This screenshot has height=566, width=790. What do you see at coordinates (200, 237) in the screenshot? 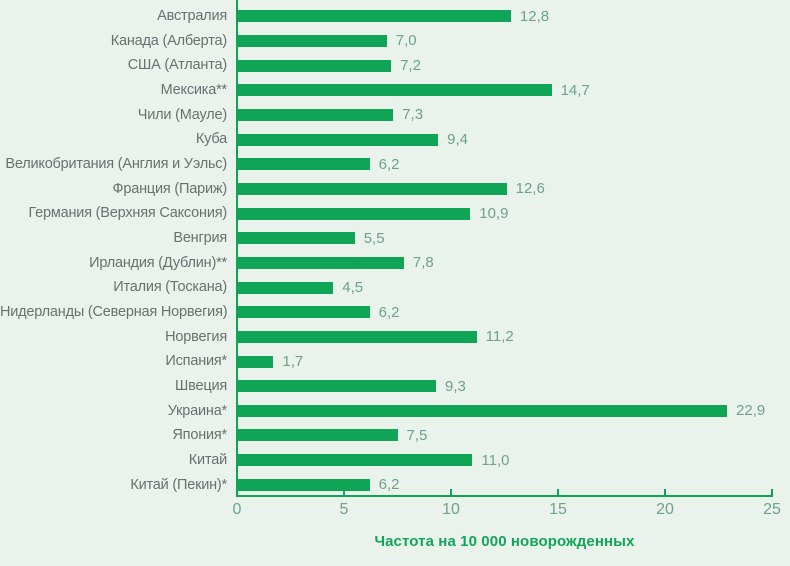
I see `category-label: Венгрия` at bounding box center [200, 237].